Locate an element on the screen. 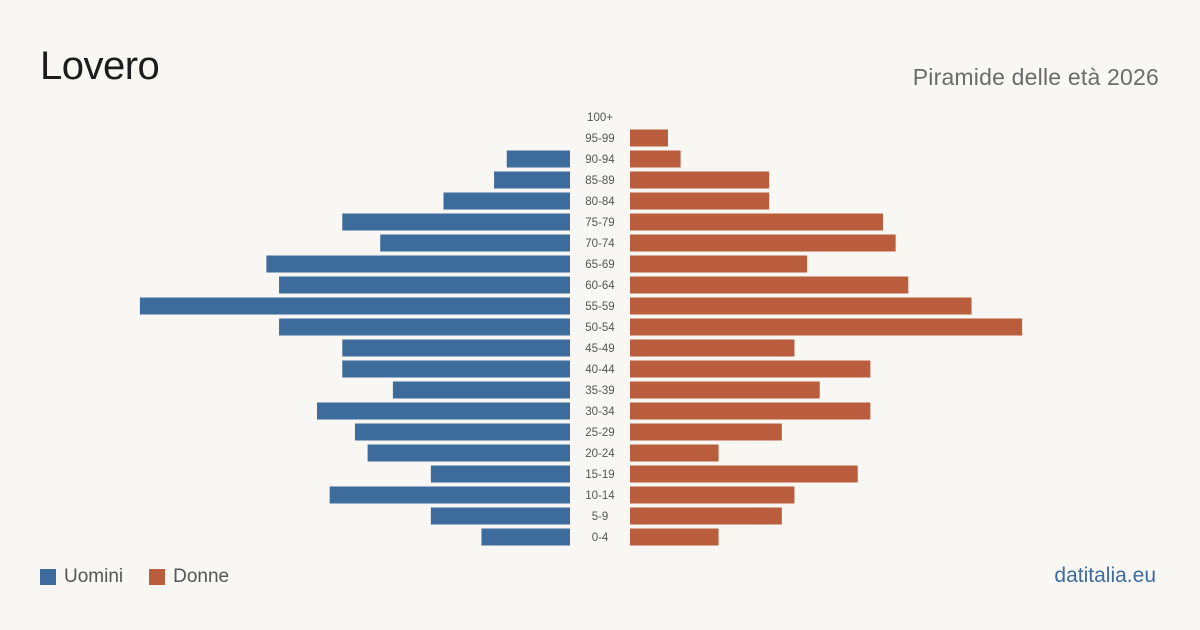 The height and width of the screenshot is (630, 1200). legend-item-men: Uomini is located at coordinates (81, 577).